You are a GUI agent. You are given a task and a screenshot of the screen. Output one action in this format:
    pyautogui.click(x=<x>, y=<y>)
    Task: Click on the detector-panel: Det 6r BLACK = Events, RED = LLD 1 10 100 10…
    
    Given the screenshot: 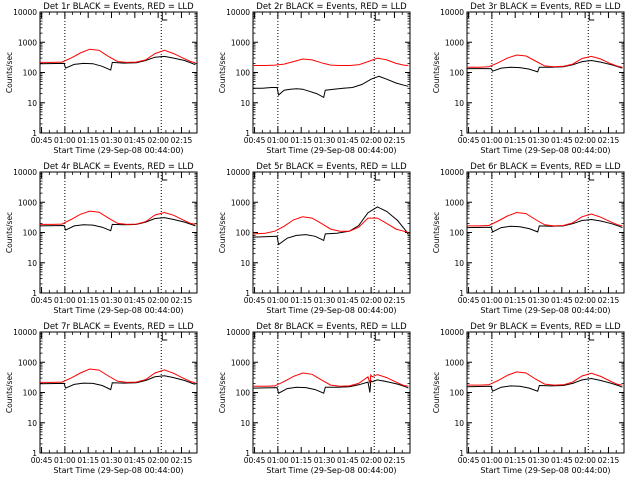 What is the action you would take?
    pyautogui.click(x=528, y=238)
    